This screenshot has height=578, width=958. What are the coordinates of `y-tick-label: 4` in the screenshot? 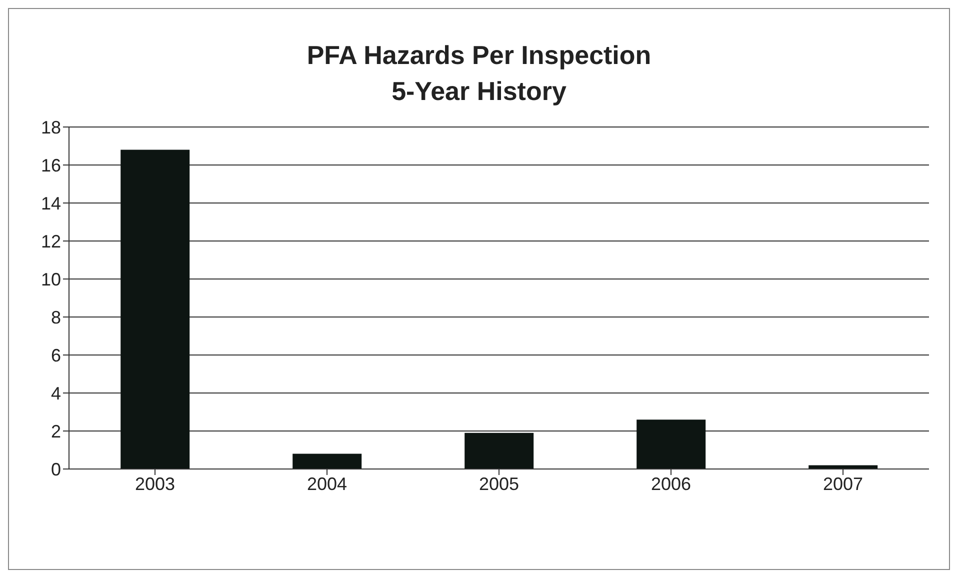 It's located at (55, 393).